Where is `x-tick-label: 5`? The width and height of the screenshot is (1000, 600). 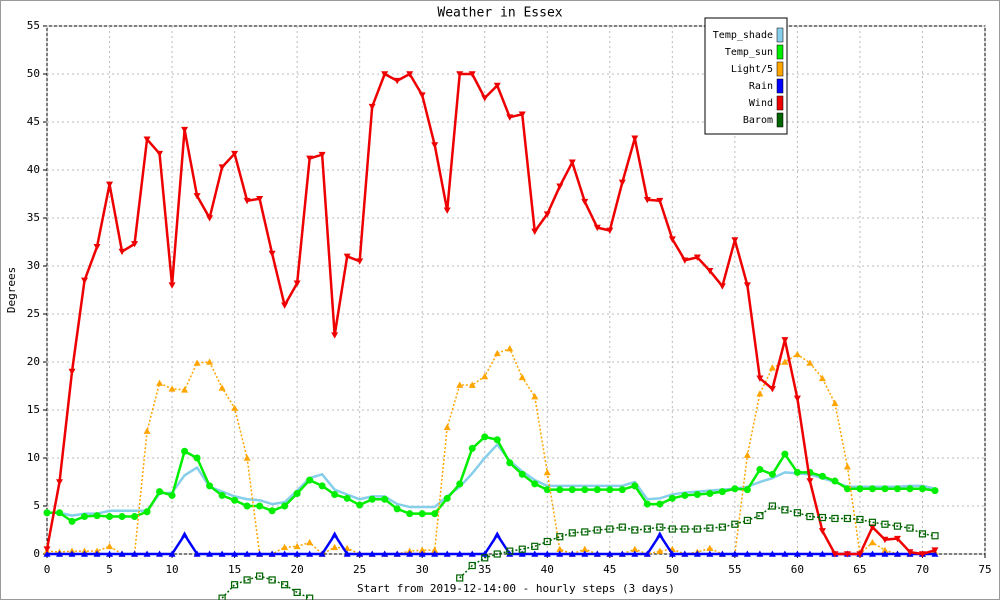 x-tick-label: 5 is located at coordinates (109, 569).